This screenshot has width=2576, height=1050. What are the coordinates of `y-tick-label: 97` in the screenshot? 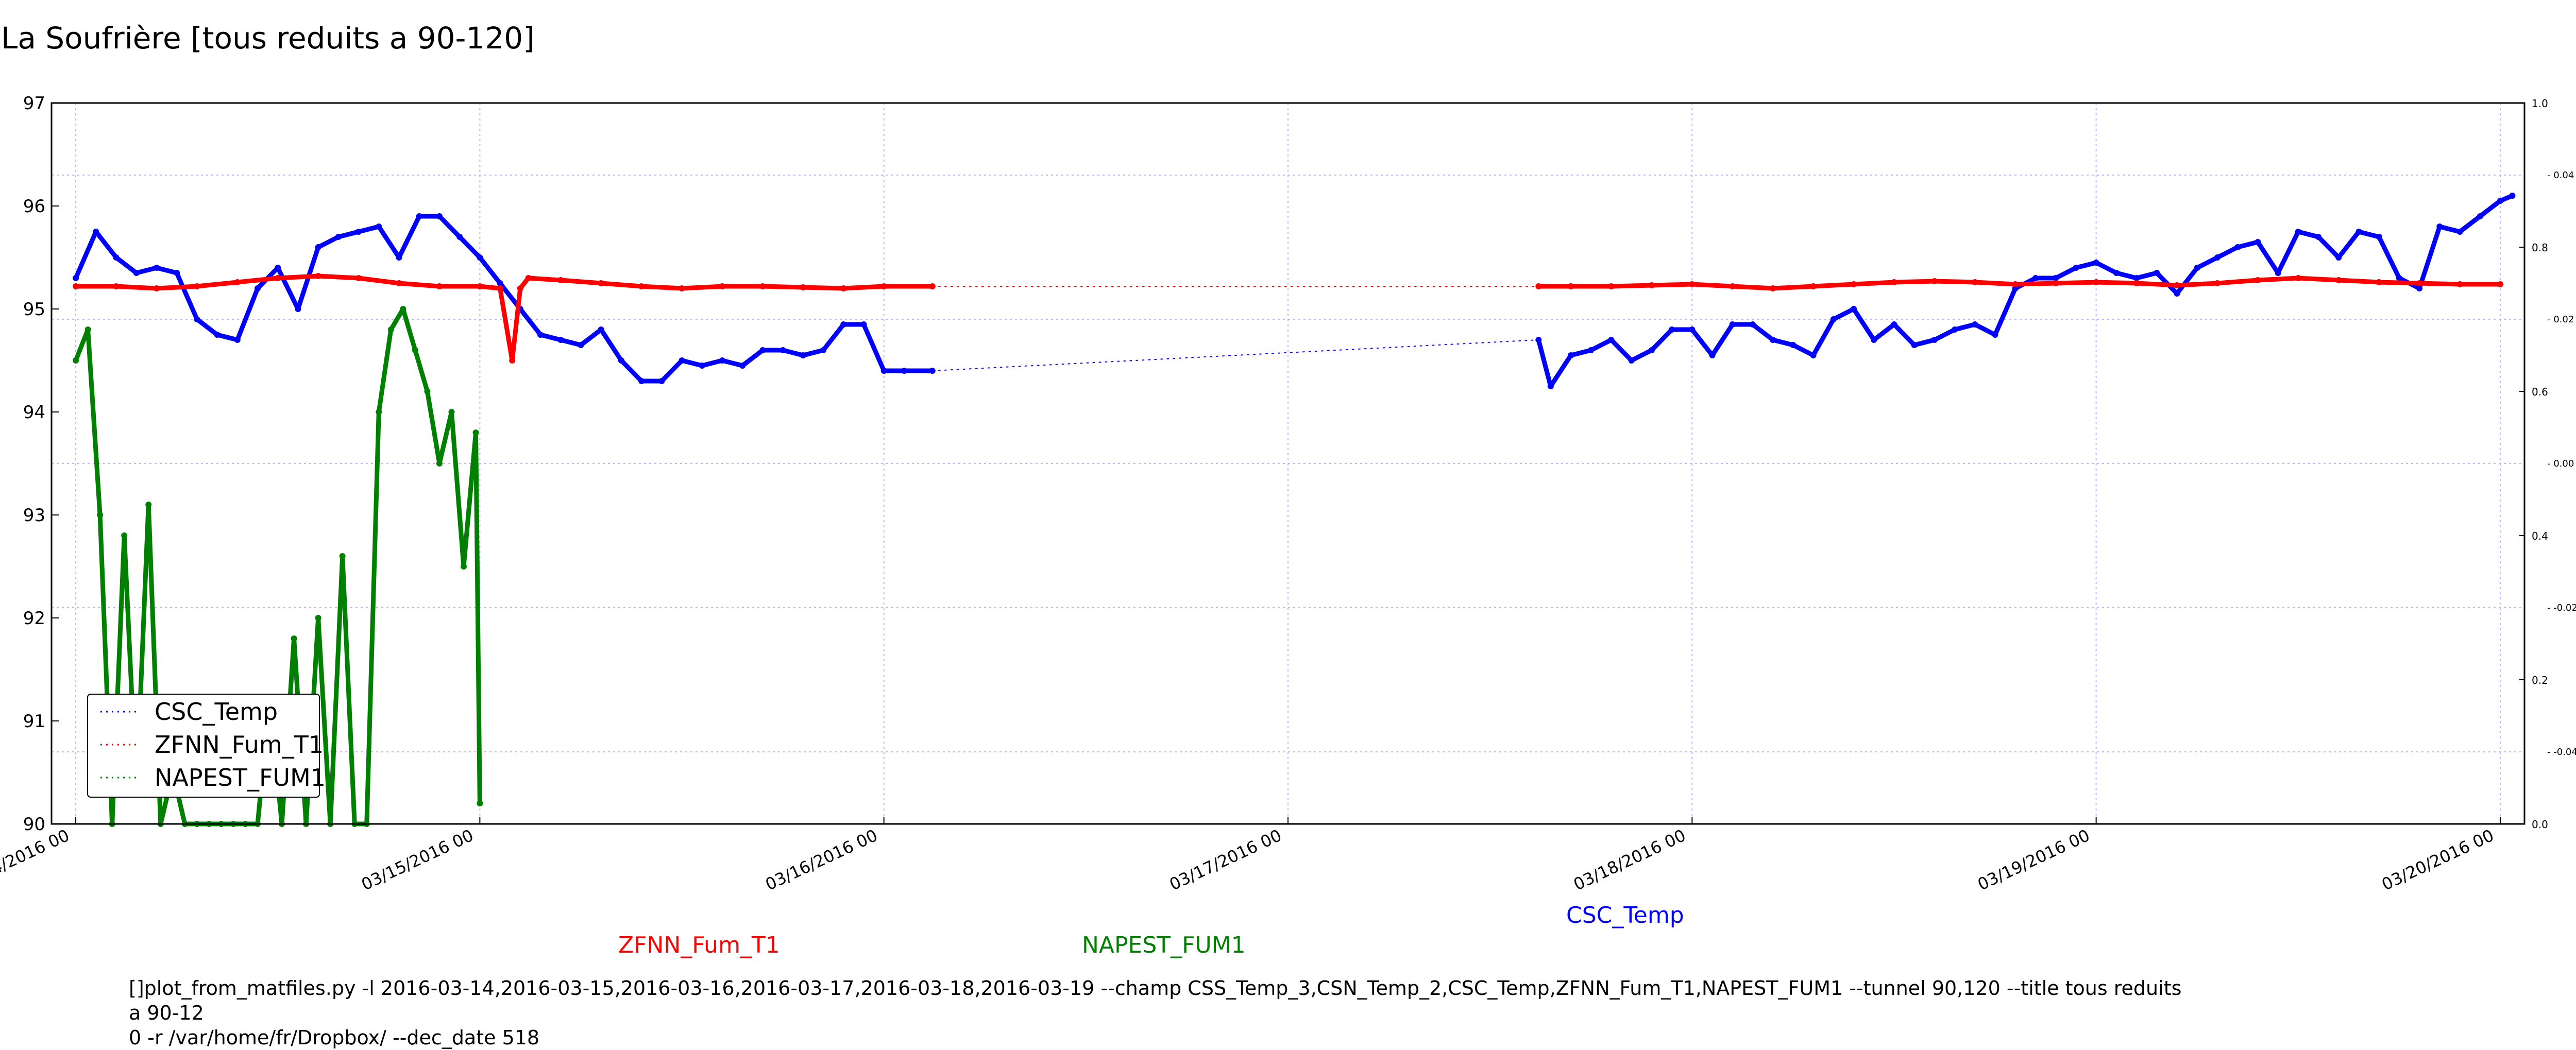 It's located at (34, 103).